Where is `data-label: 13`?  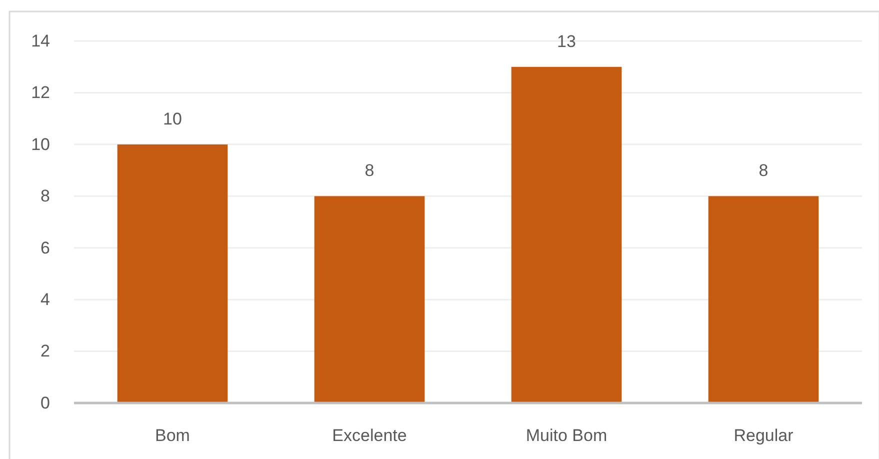 data-label: 13 is located at coordinates (566, 41).